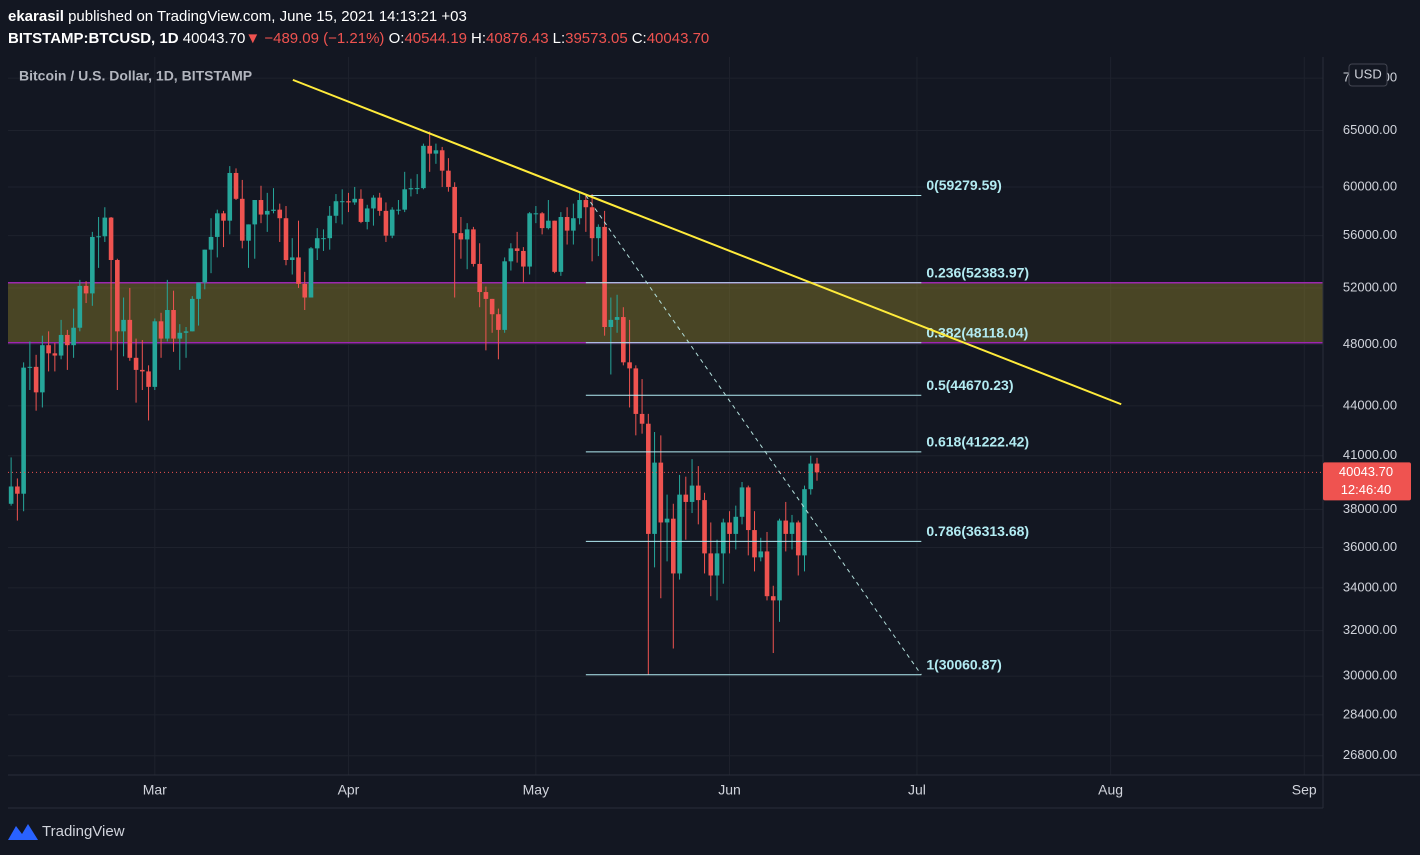  What do you see at coordinates (639, 38) in the screenshot?
I see `ohlc-key: C:` at bounding box center [639, 38].